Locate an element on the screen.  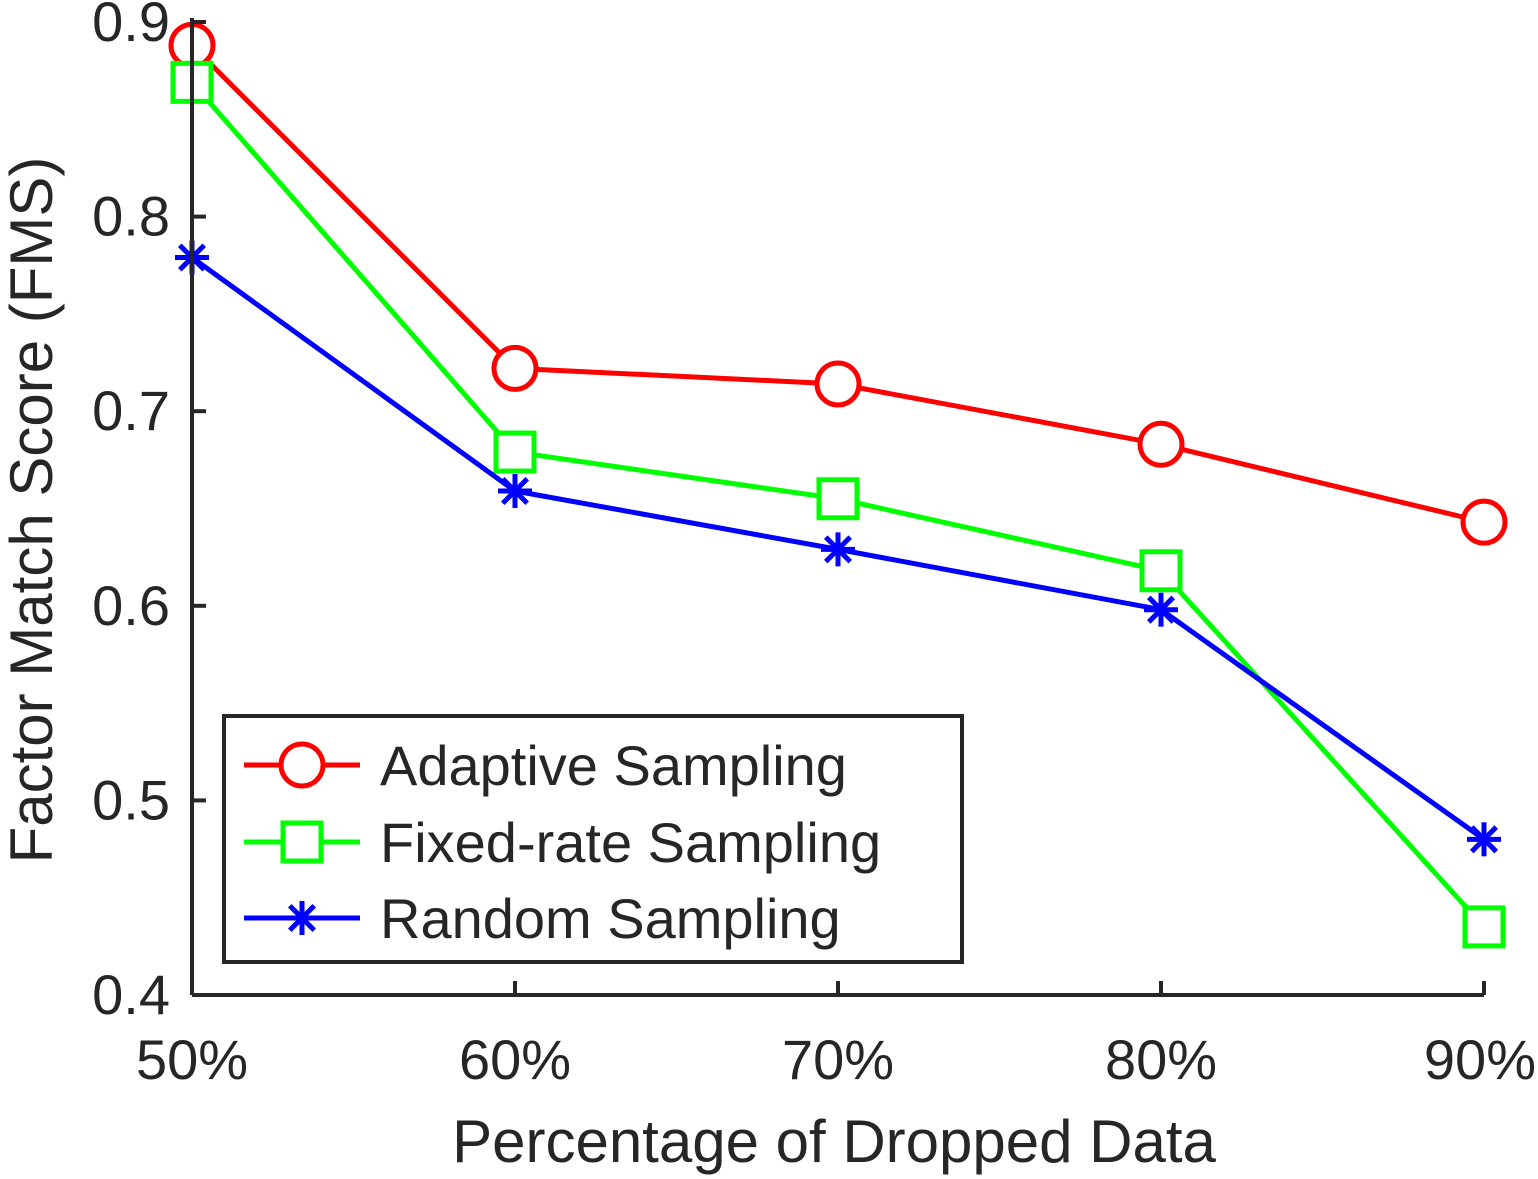
legend-box is located at coordinates (593, 839).